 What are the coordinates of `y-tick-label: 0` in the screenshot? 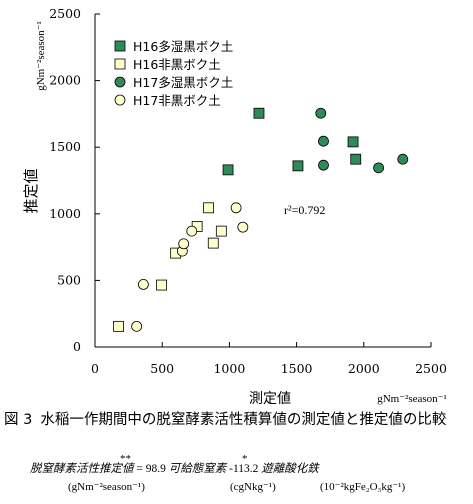 It's located at (77, 346).